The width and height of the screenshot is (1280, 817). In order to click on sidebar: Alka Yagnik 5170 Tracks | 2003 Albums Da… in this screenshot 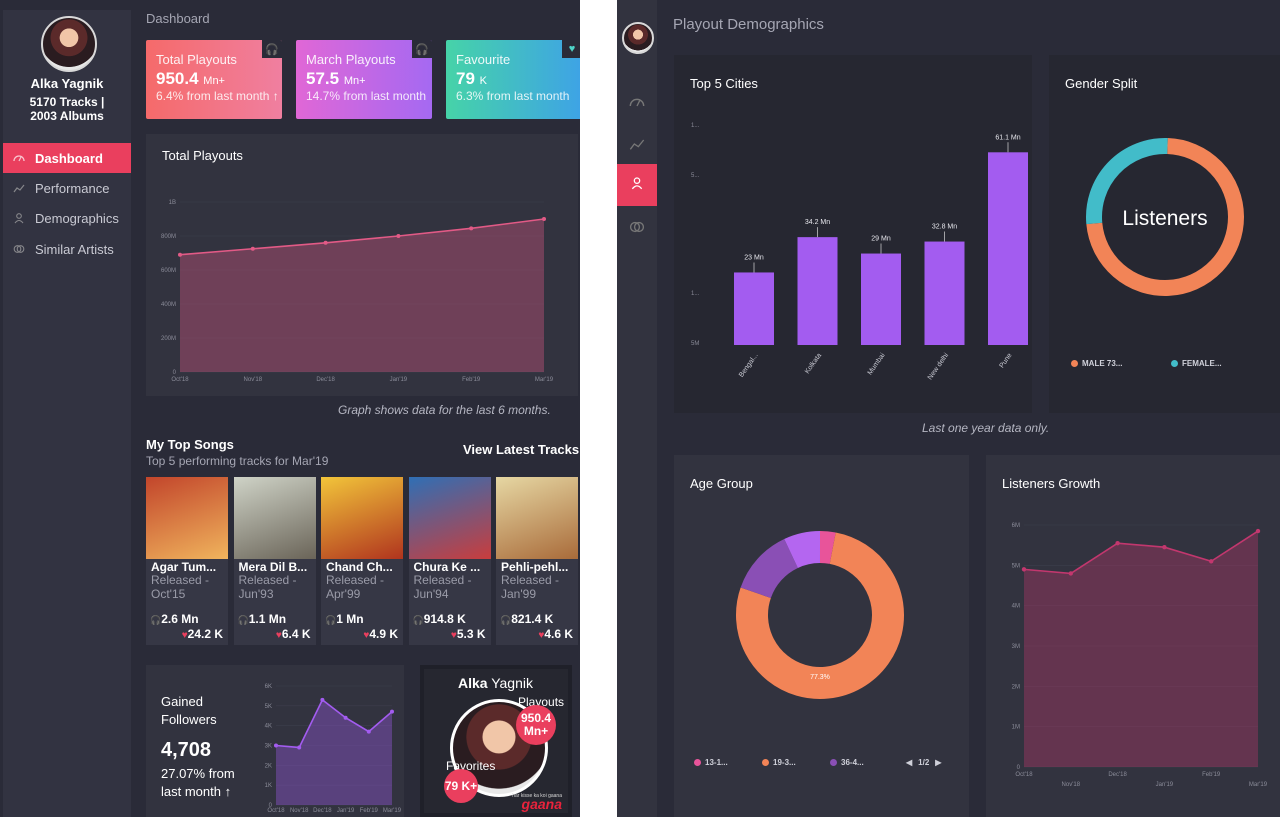, I will do `click(67, 413)`.